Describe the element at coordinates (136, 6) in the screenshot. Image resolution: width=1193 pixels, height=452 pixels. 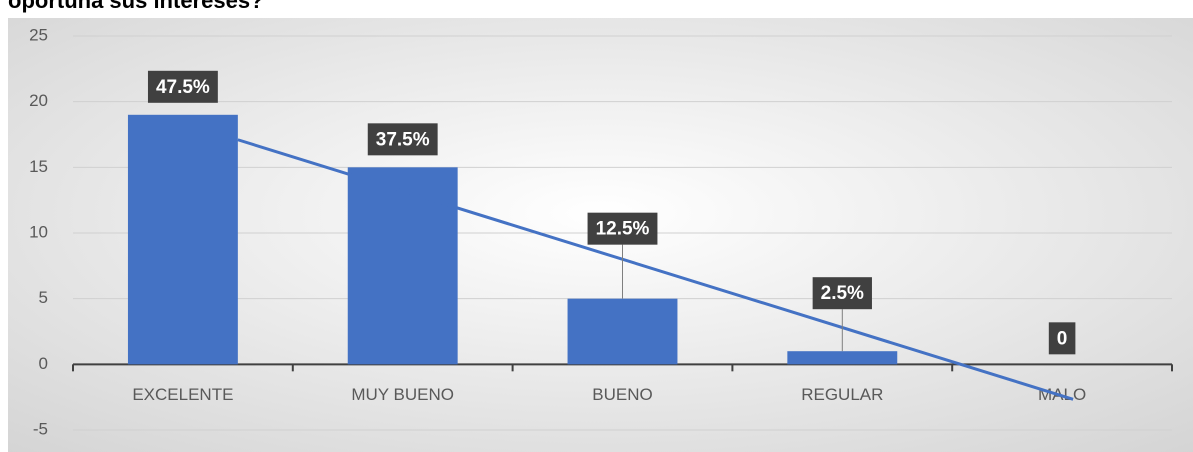
I see `chart-title: oportuna sus intereses?` at that location.